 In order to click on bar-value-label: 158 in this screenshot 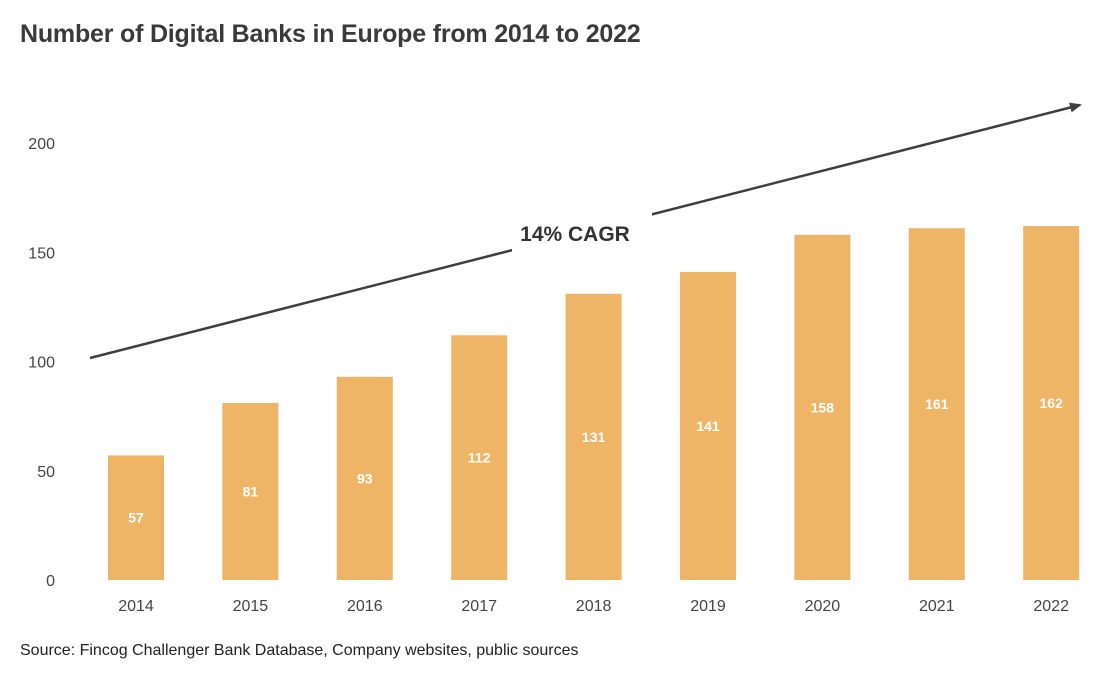, I will do `click(823, 407)`.